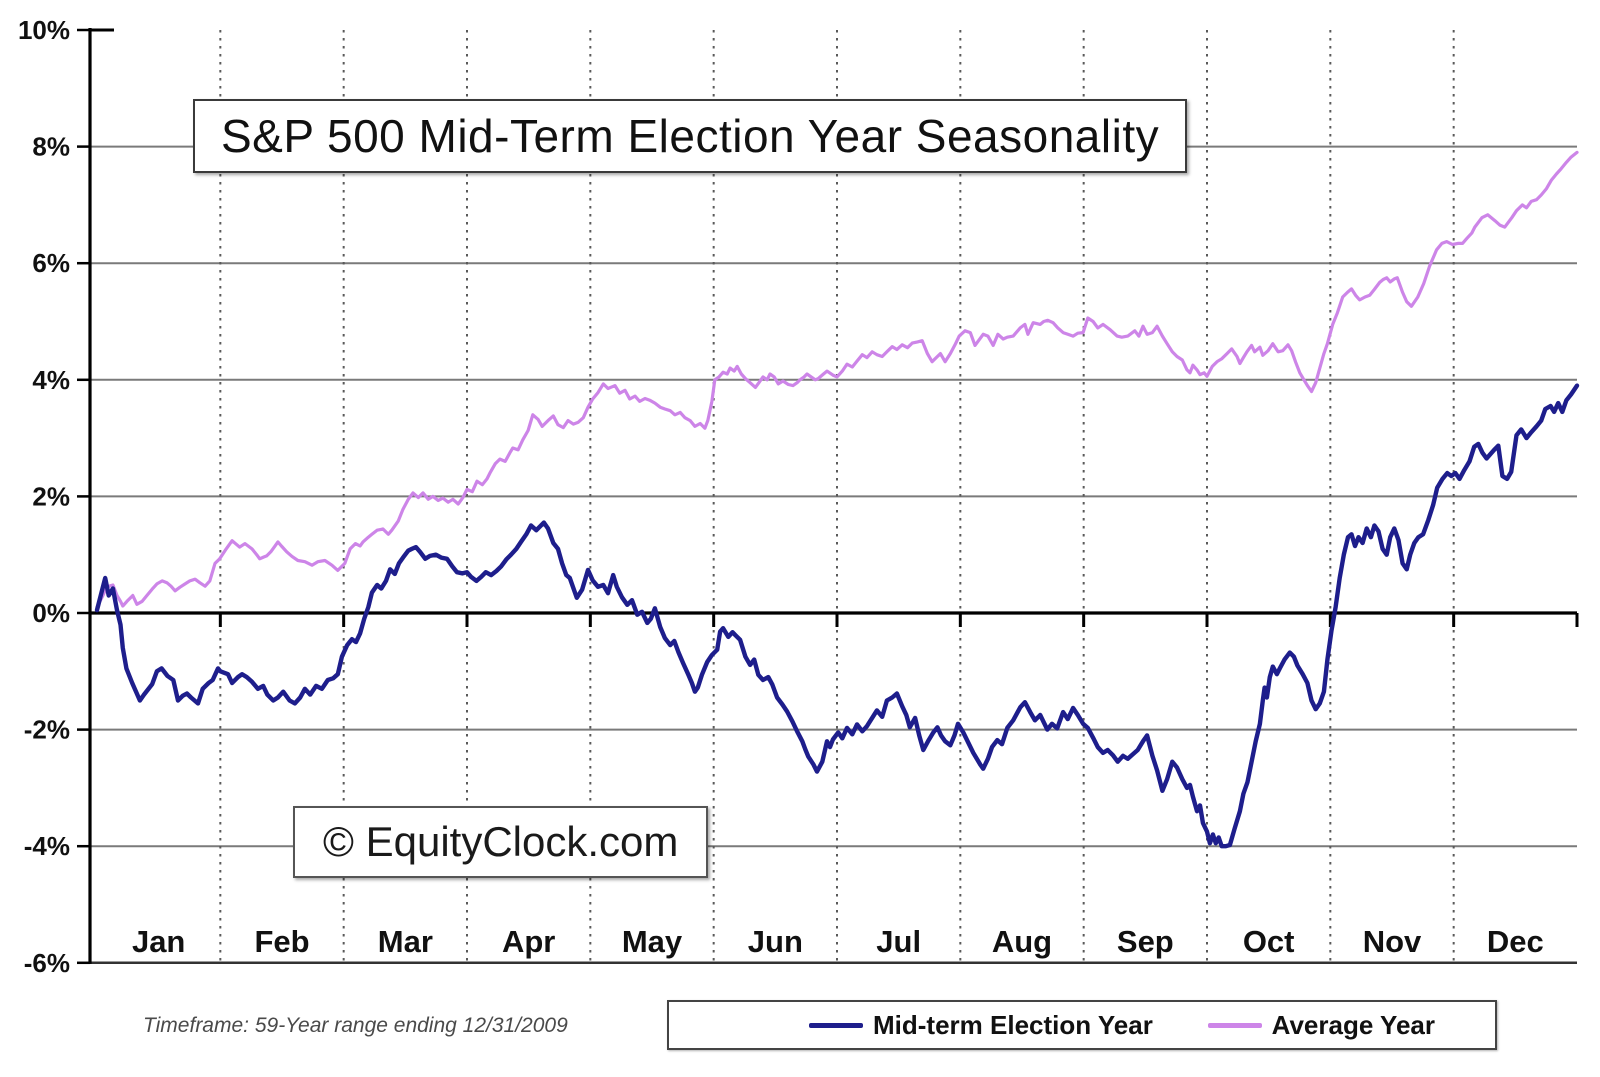  What do you see at coordinates (836, 1025) in the screenshot?
I see `midterm-line-swatch` at bounding box center [836, 1025].